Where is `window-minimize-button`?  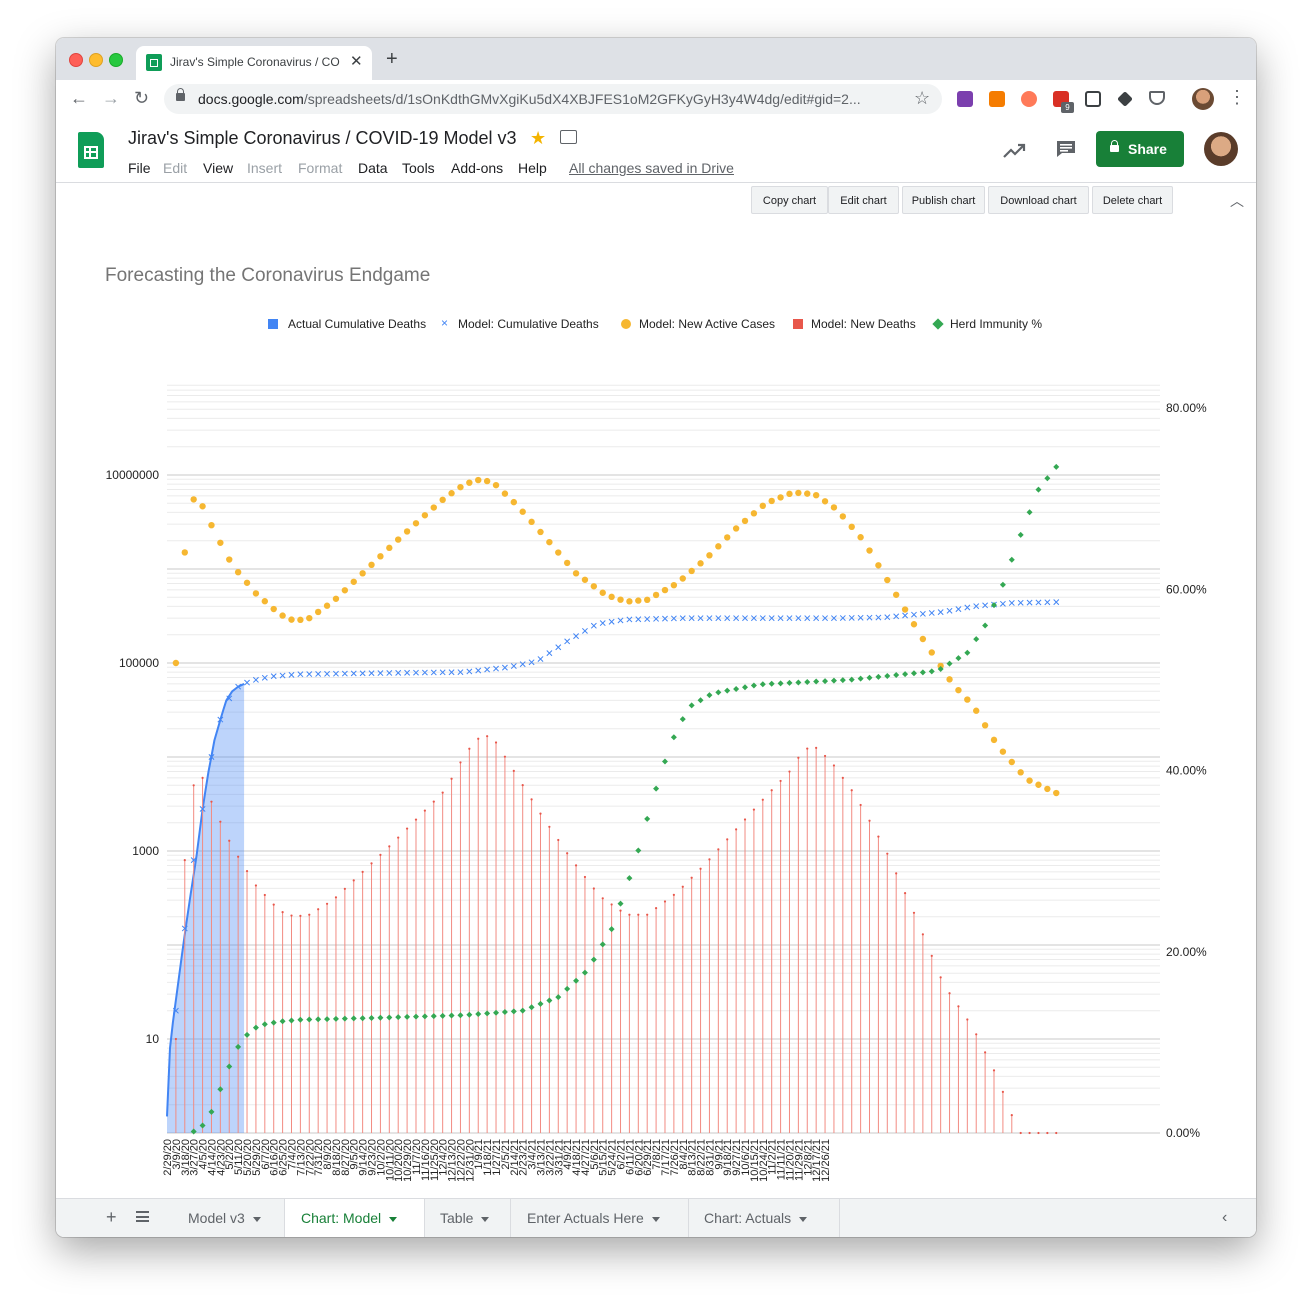 window-minimize-button is located at coordinates (96, 60).